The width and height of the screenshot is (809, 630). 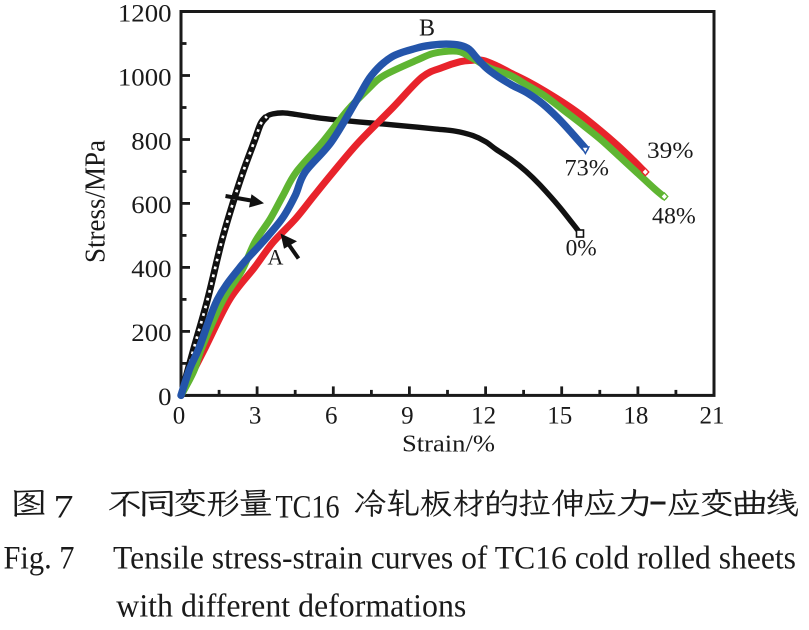 I want to click on svg-text: 0%, so click(x=581, y=248).